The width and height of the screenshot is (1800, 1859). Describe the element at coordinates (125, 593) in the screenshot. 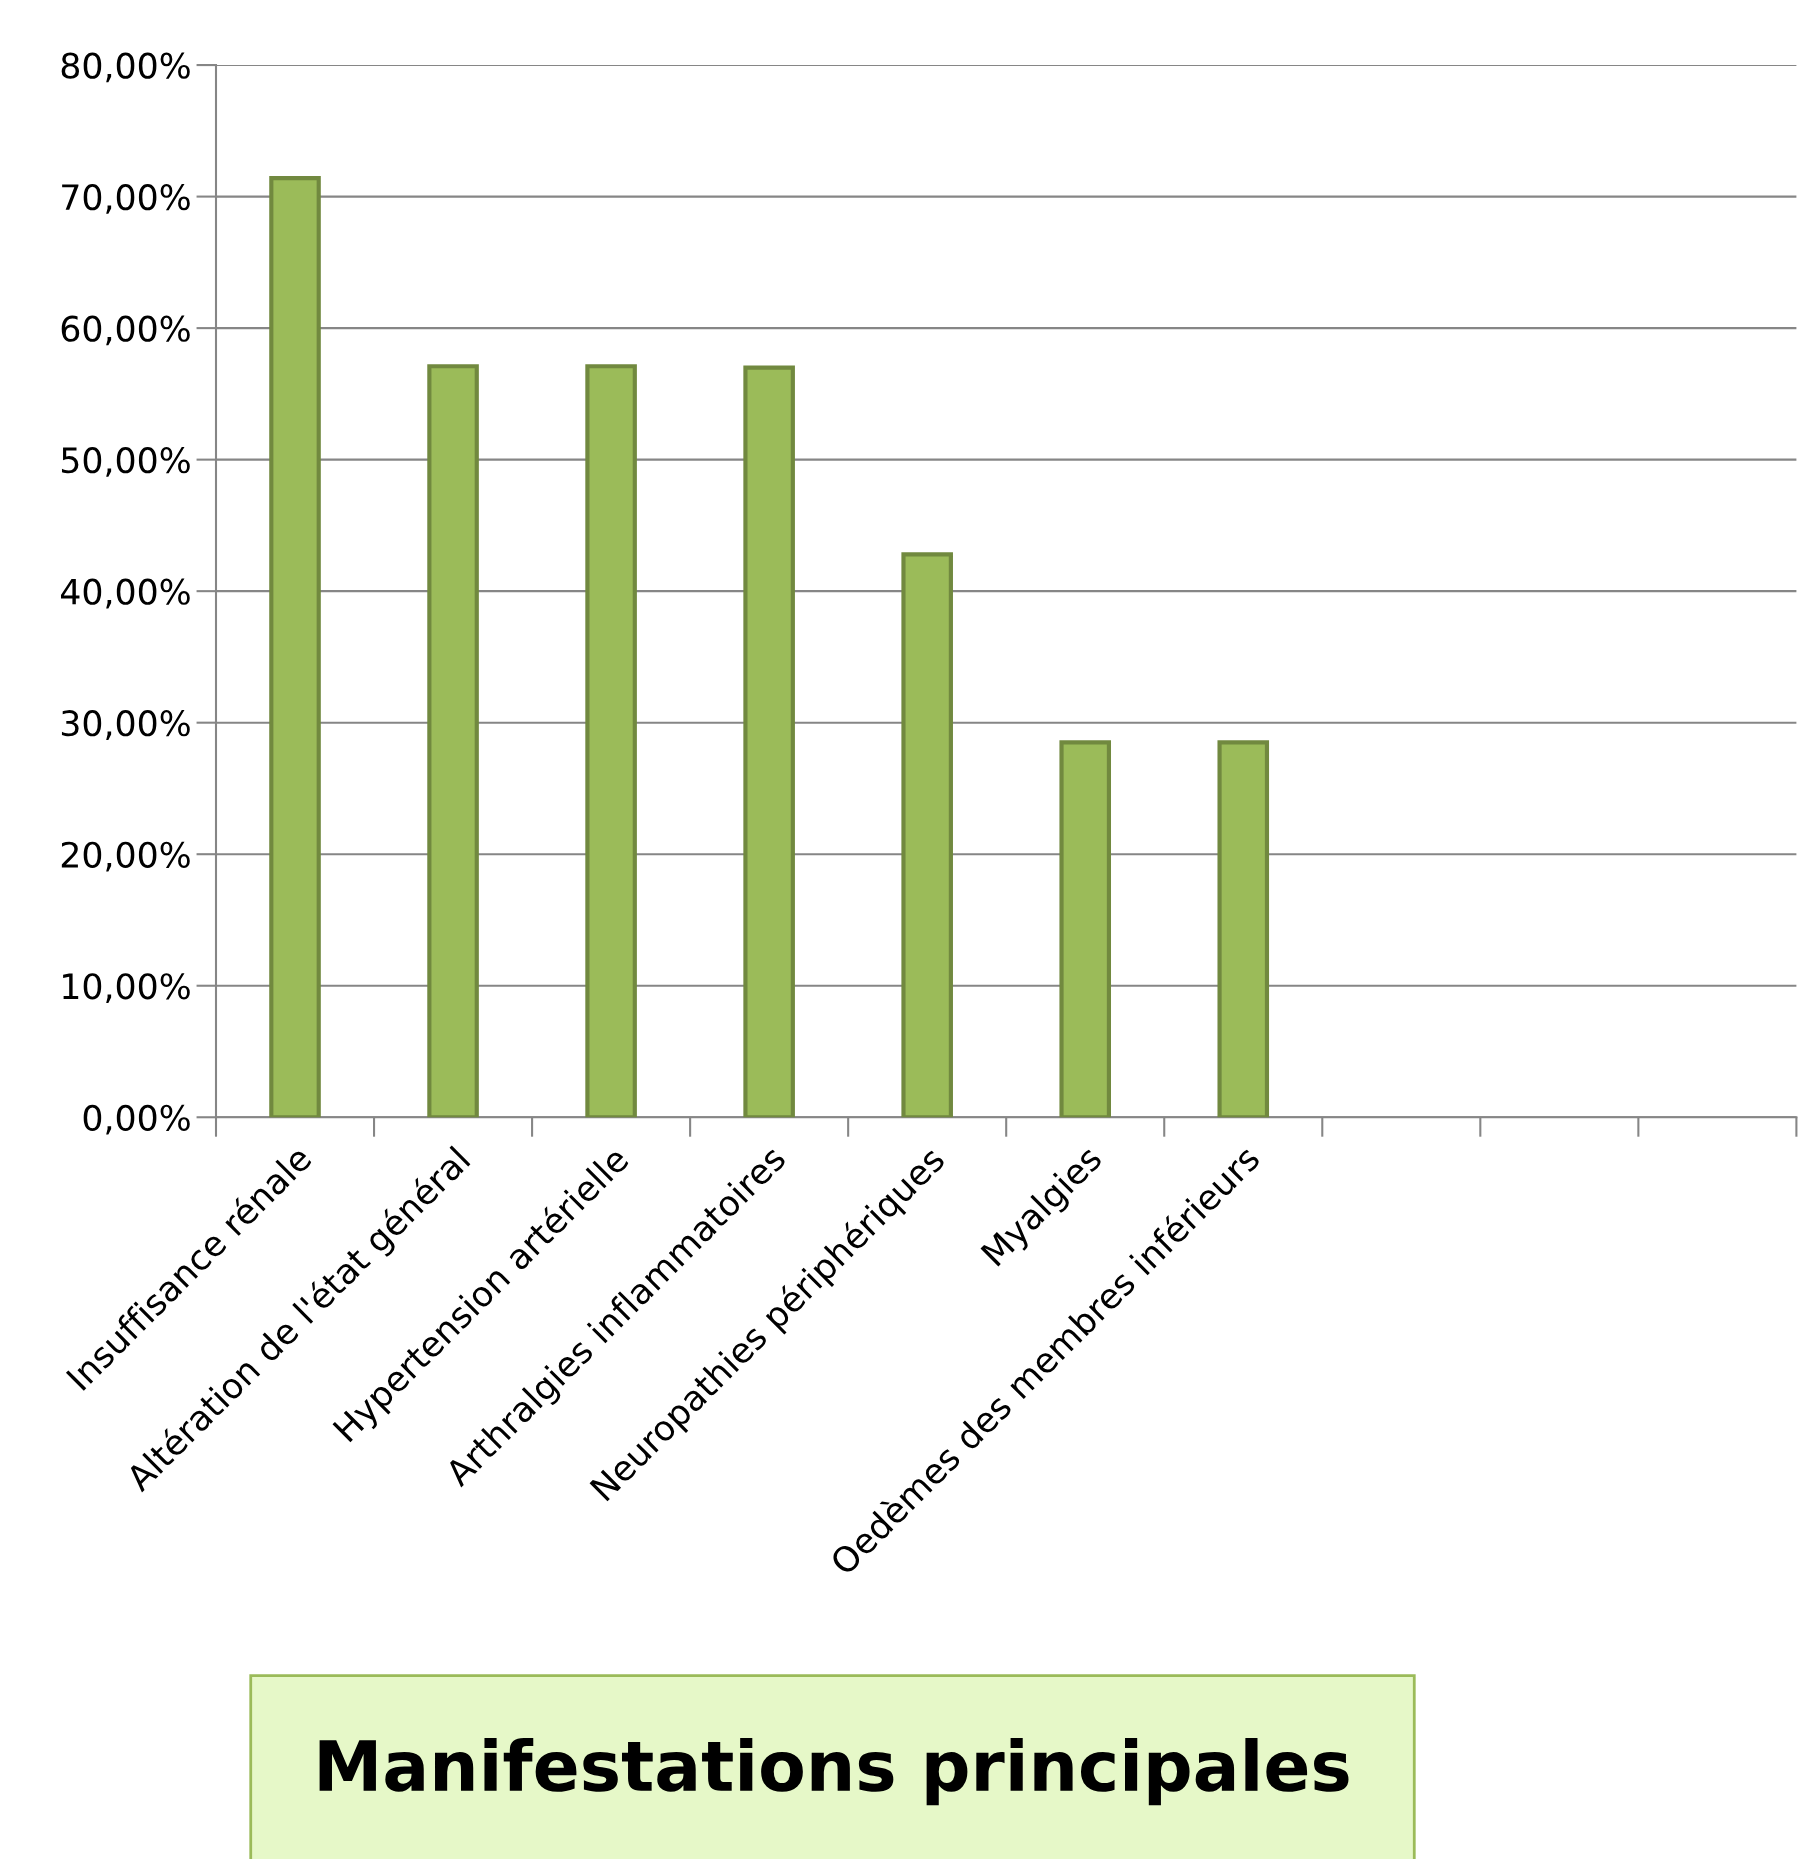

I see `y-tick-label: 40,00%` at that location.